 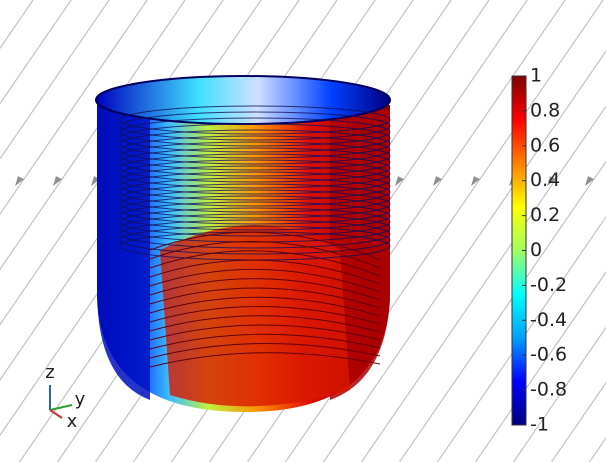 I want to click on triad-y, so click(x=61, y=407).